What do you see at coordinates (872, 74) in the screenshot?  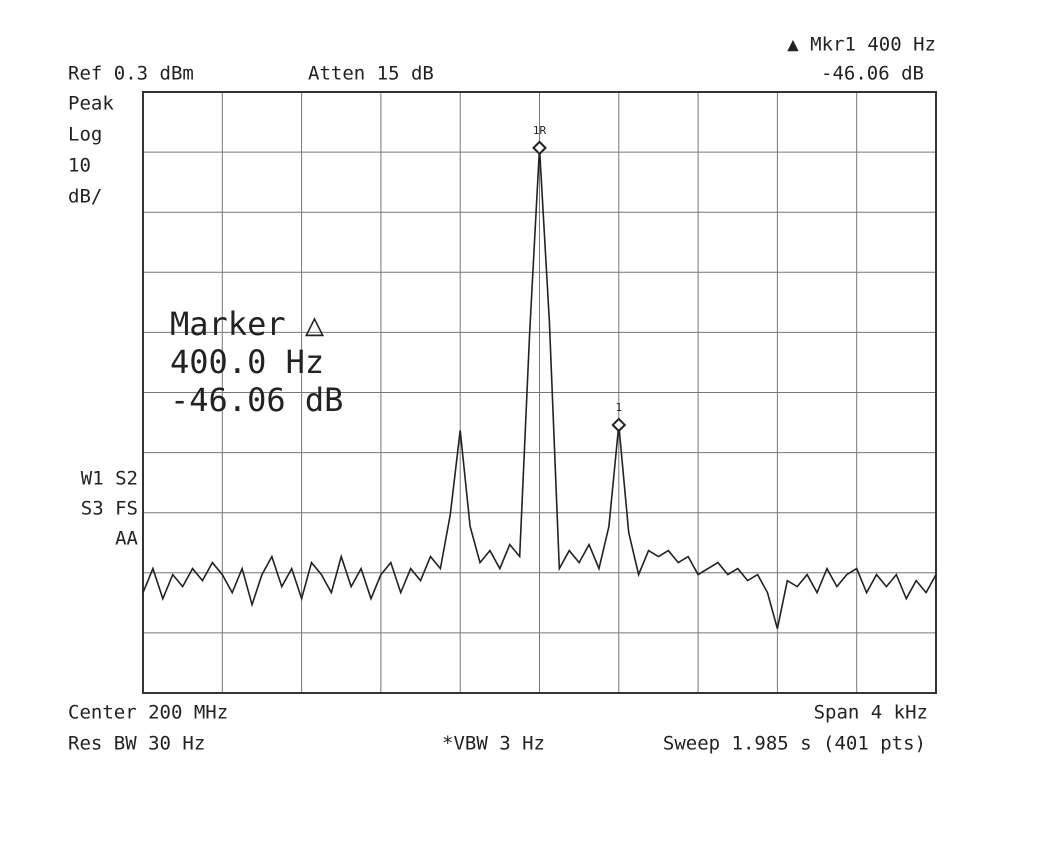 I see `marker-delta: -46.06 dB` at bounding box center [872, 74].